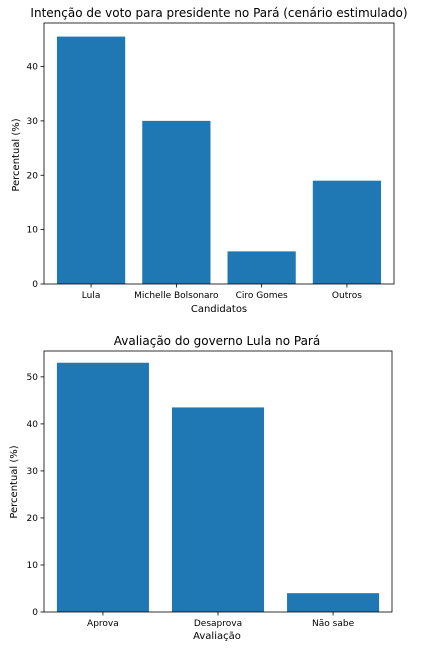  I want to click on bar-n-o-sabe, so click(333, 602).